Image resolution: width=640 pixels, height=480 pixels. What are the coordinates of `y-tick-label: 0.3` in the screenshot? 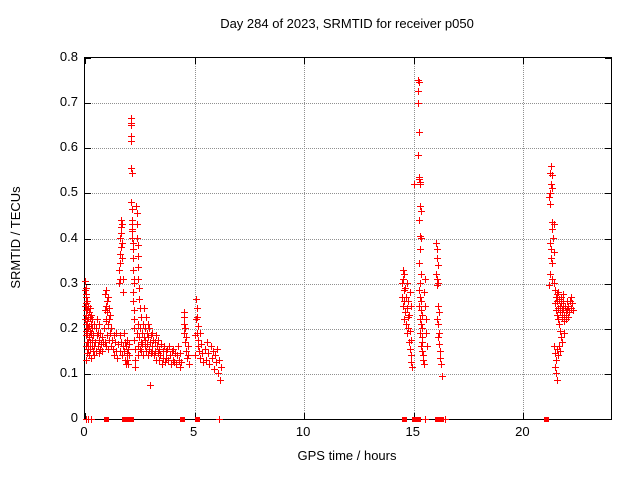 It's located at (68, 282).